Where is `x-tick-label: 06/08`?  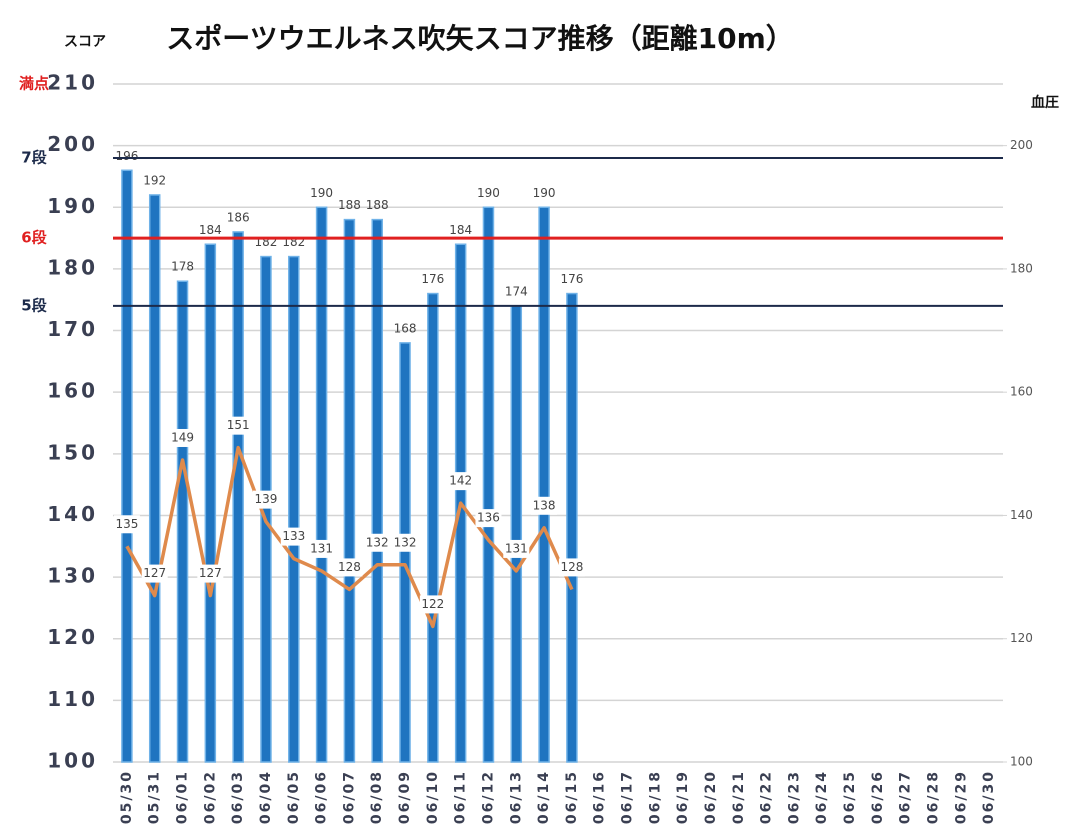 x-tick-label: 06/08 is located at coordinates (377, 797).